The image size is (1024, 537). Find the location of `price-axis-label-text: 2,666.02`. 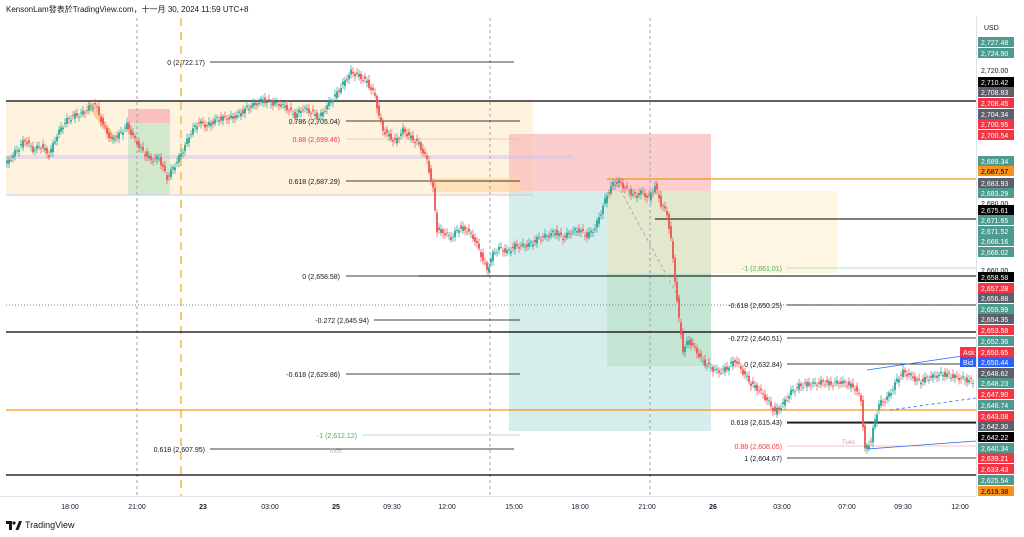

price-axis-label-text: 2,666.02 is located at coordinates (994, 253).